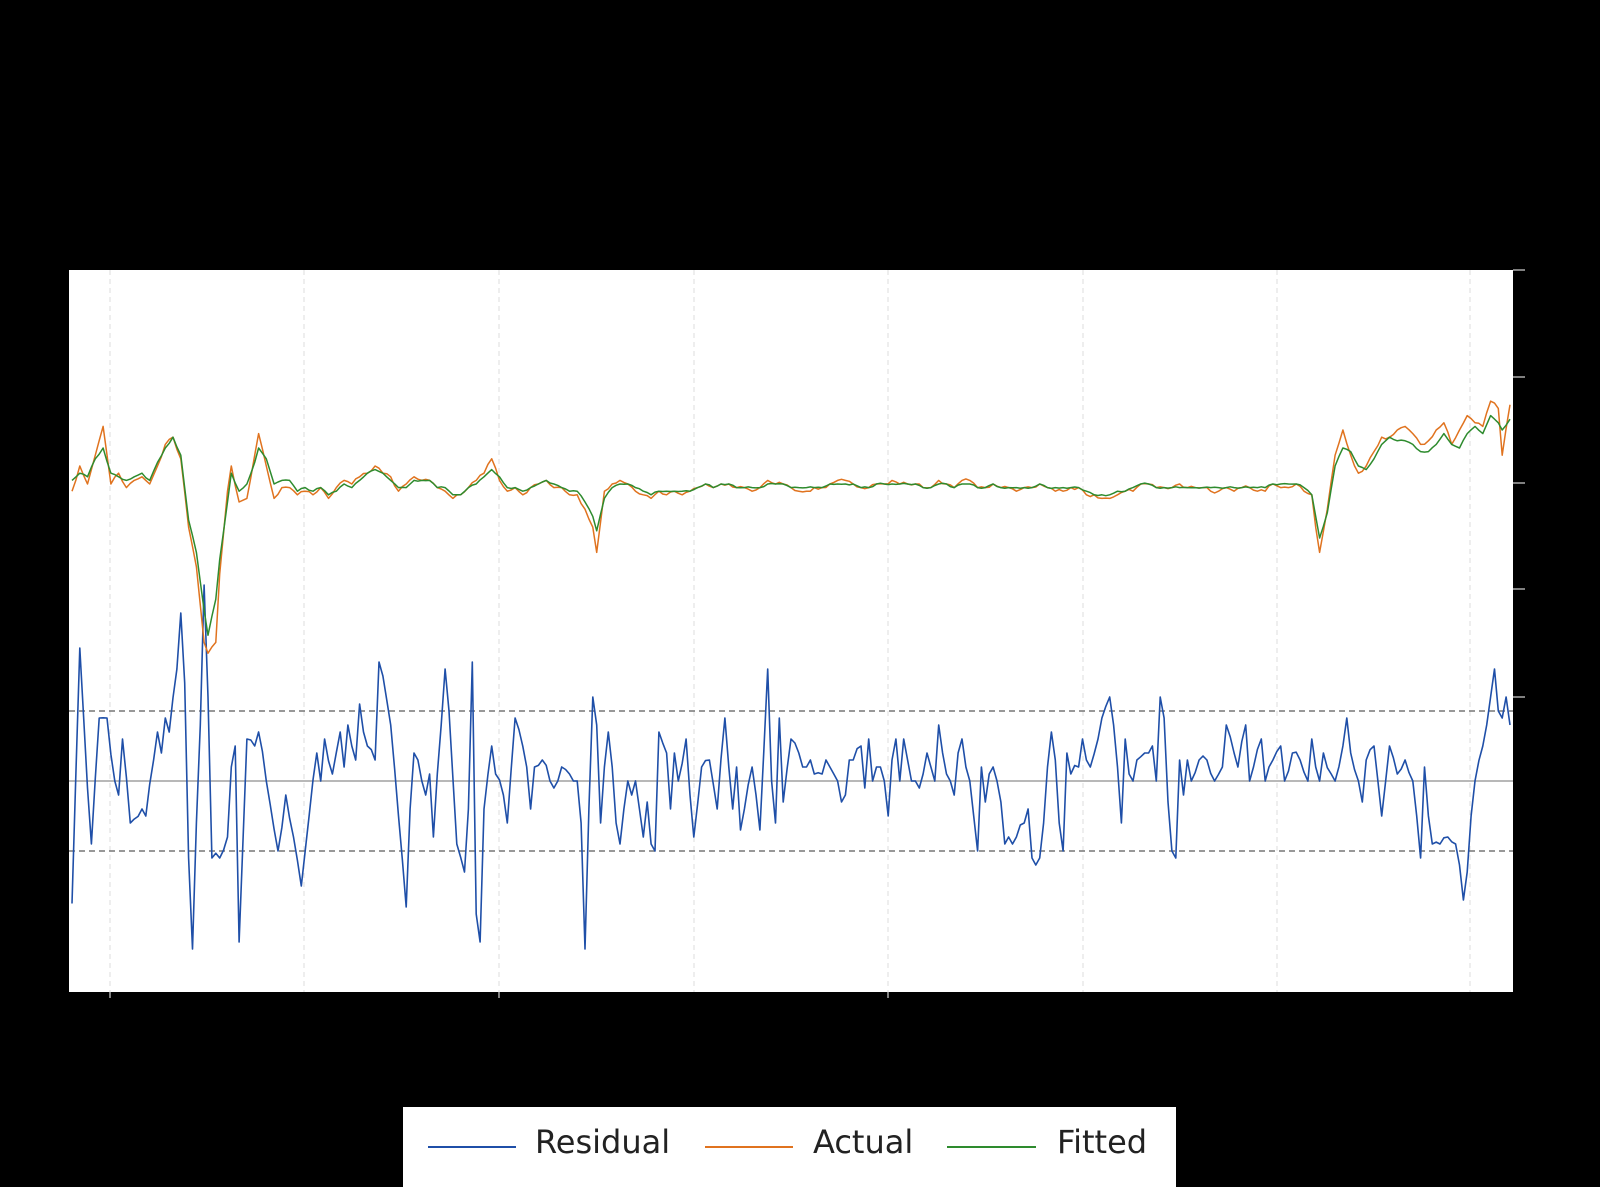 This screenshot has width=1600, height=1187. I want to click on legend-label-residual: Residual, so click(602, 1142).